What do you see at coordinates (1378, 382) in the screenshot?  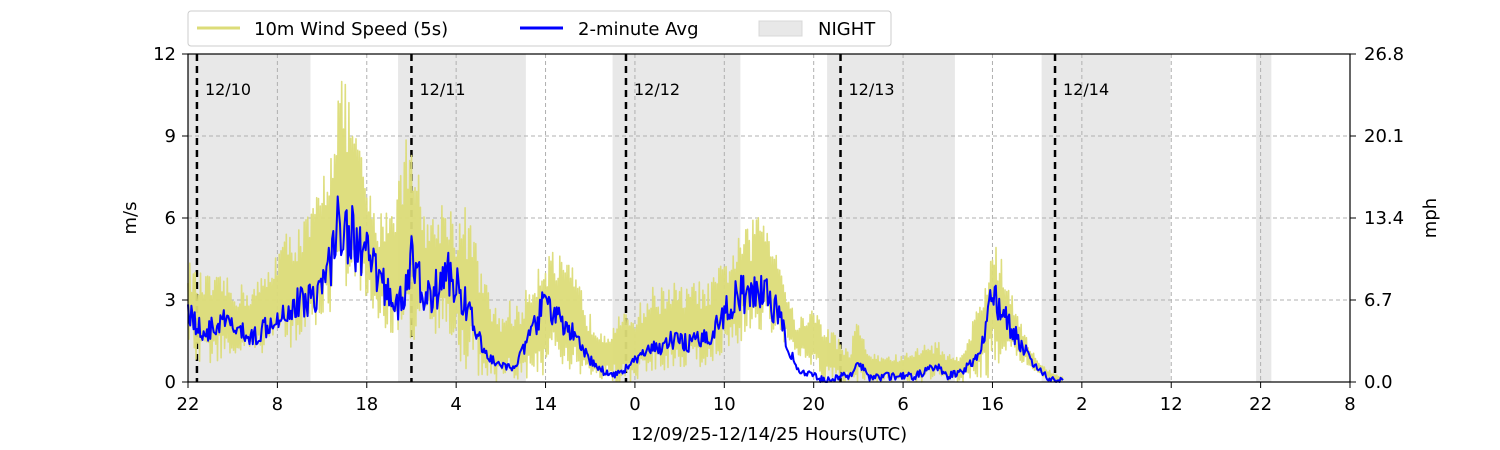 I see `y2-tick-label-0: 0.0` at bounding box center [1378, 382].